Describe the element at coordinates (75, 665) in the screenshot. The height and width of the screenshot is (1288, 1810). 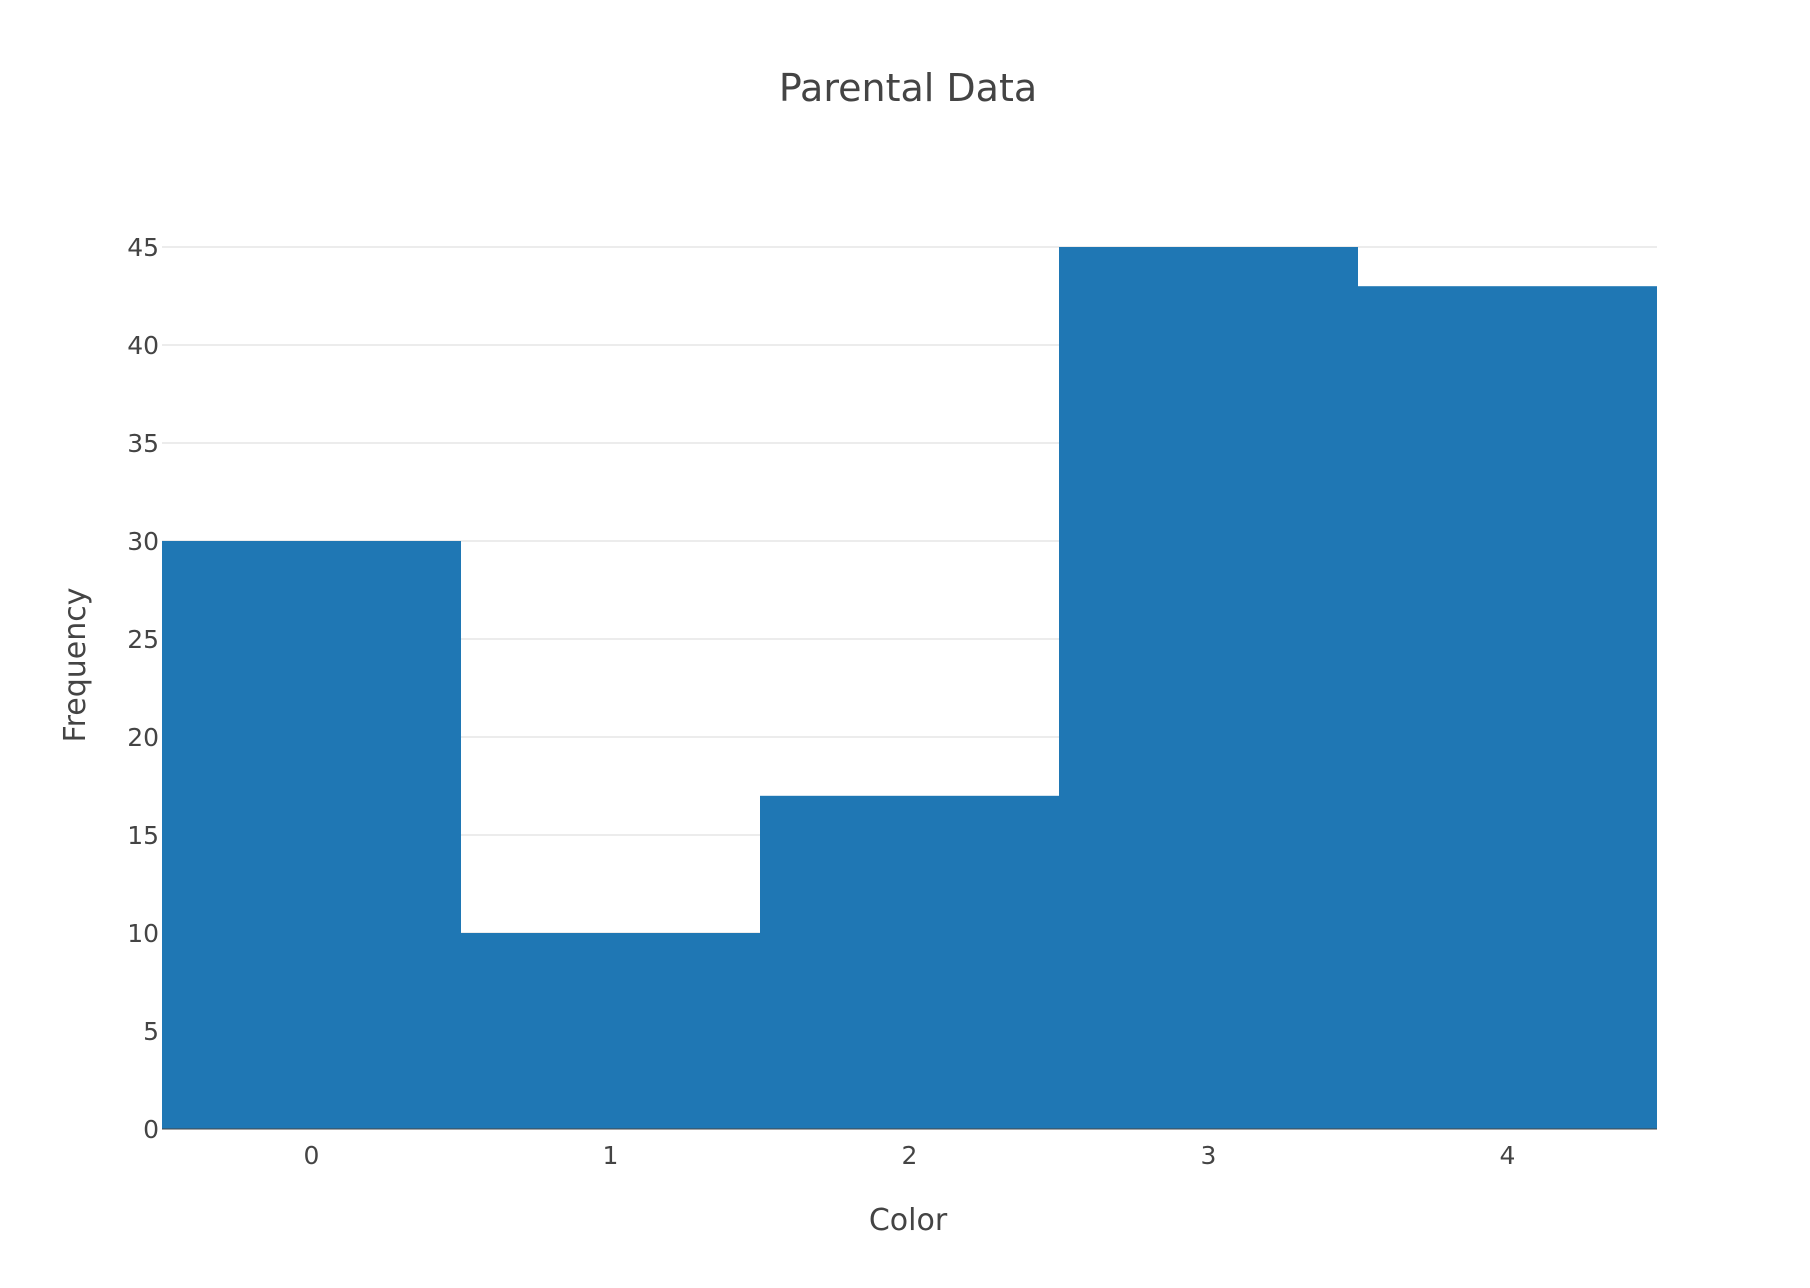
I see `y-axis-title: Frequency` at that location.